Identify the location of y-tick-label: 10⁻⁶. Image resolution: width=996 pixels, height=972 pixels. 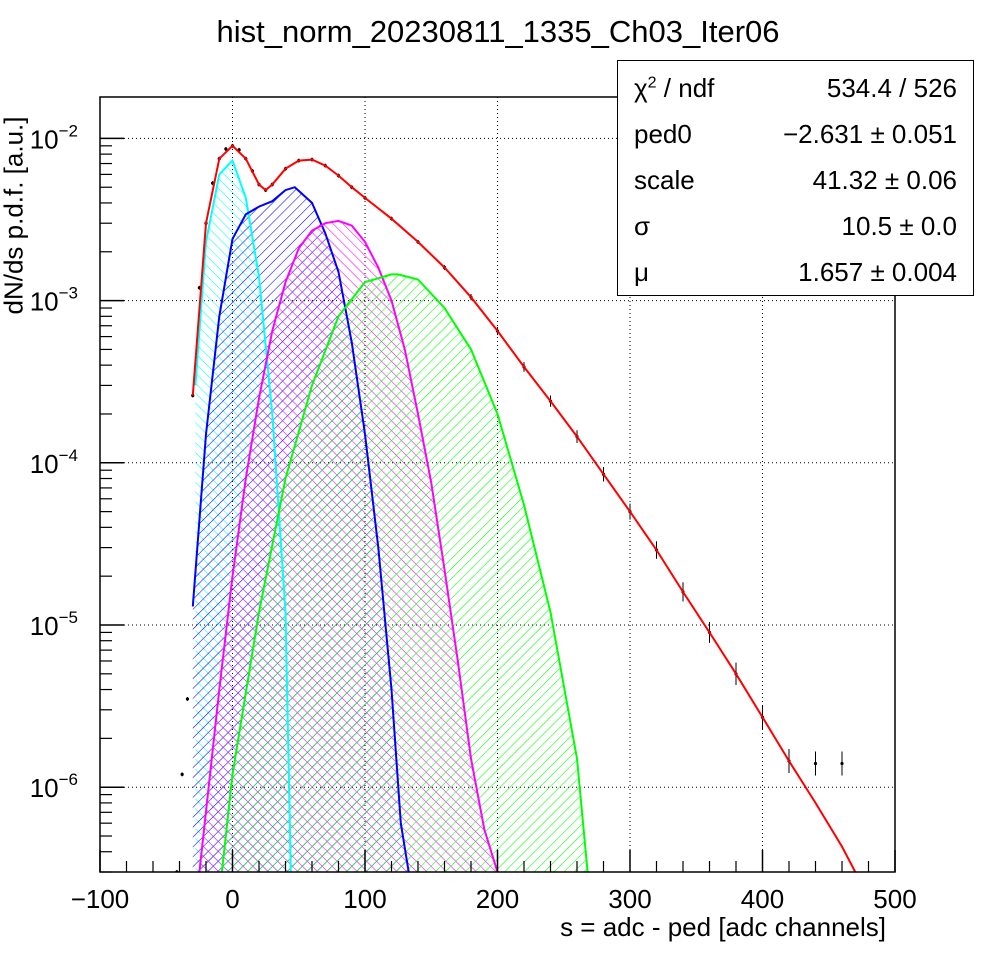
(54, 786).